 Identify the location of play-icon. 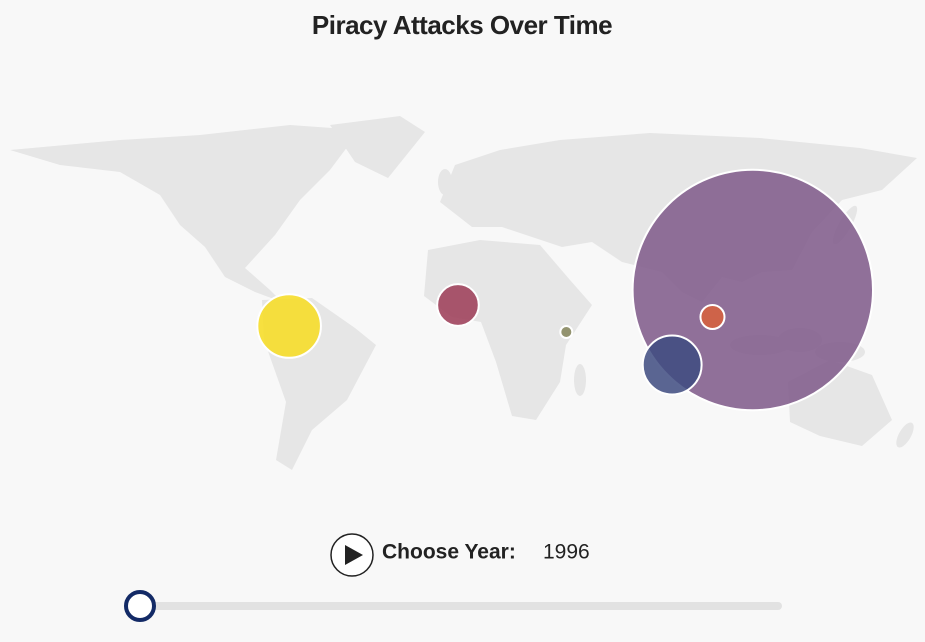
(354, 555).